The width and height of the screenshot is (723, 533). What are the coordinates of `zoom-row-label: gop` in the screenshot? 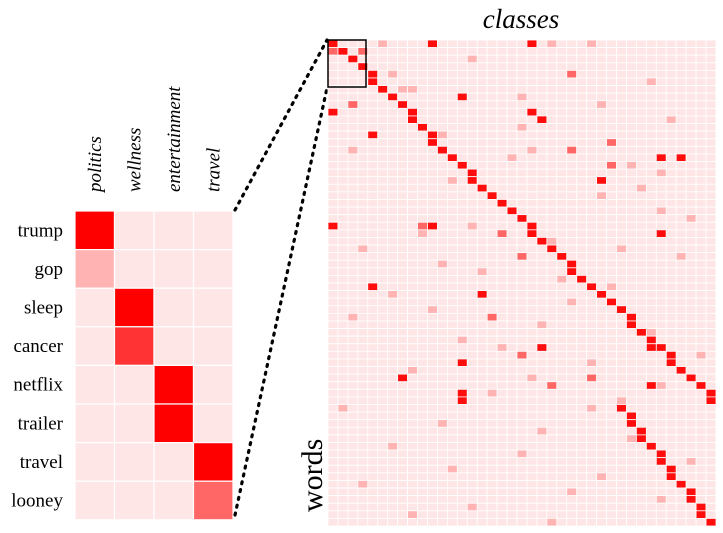 It's located at (49, 269).